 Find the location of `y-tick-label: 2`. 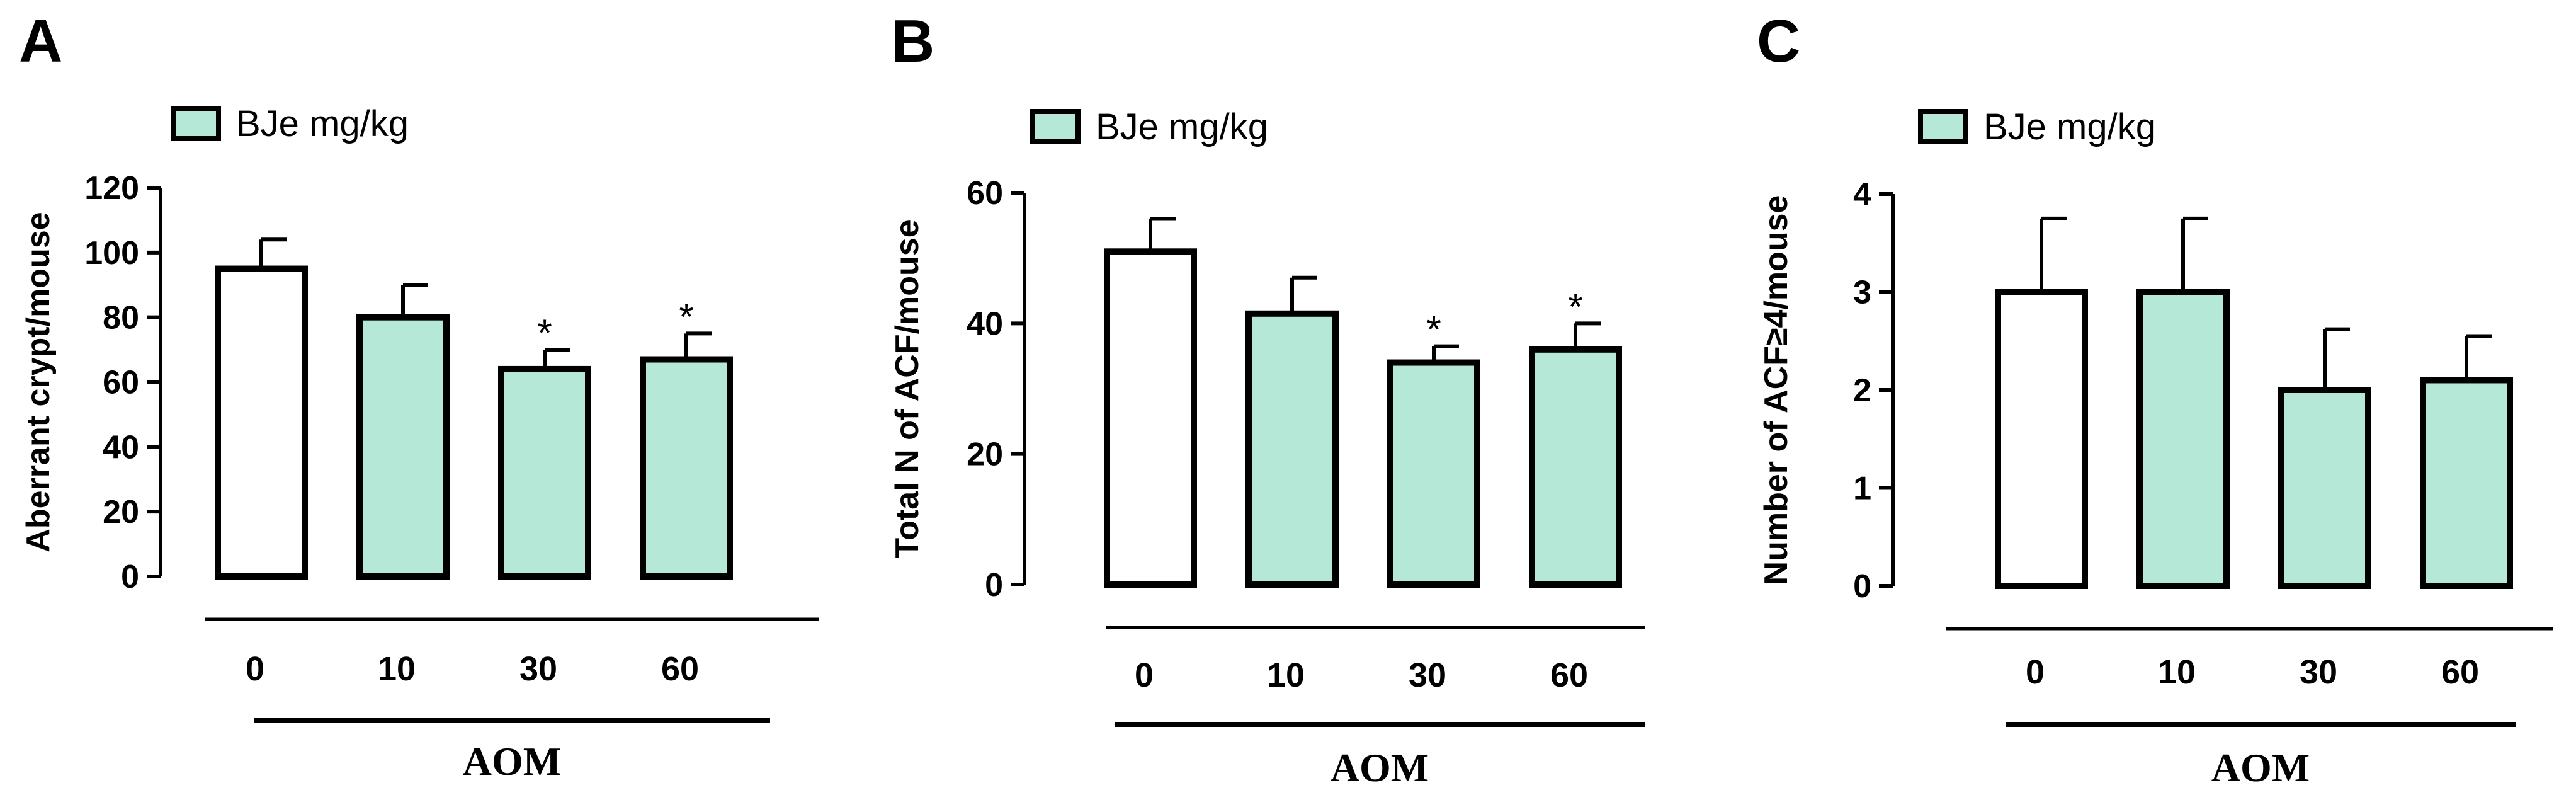

y-tick-label: 2 is located at coordinates (1862, 390).